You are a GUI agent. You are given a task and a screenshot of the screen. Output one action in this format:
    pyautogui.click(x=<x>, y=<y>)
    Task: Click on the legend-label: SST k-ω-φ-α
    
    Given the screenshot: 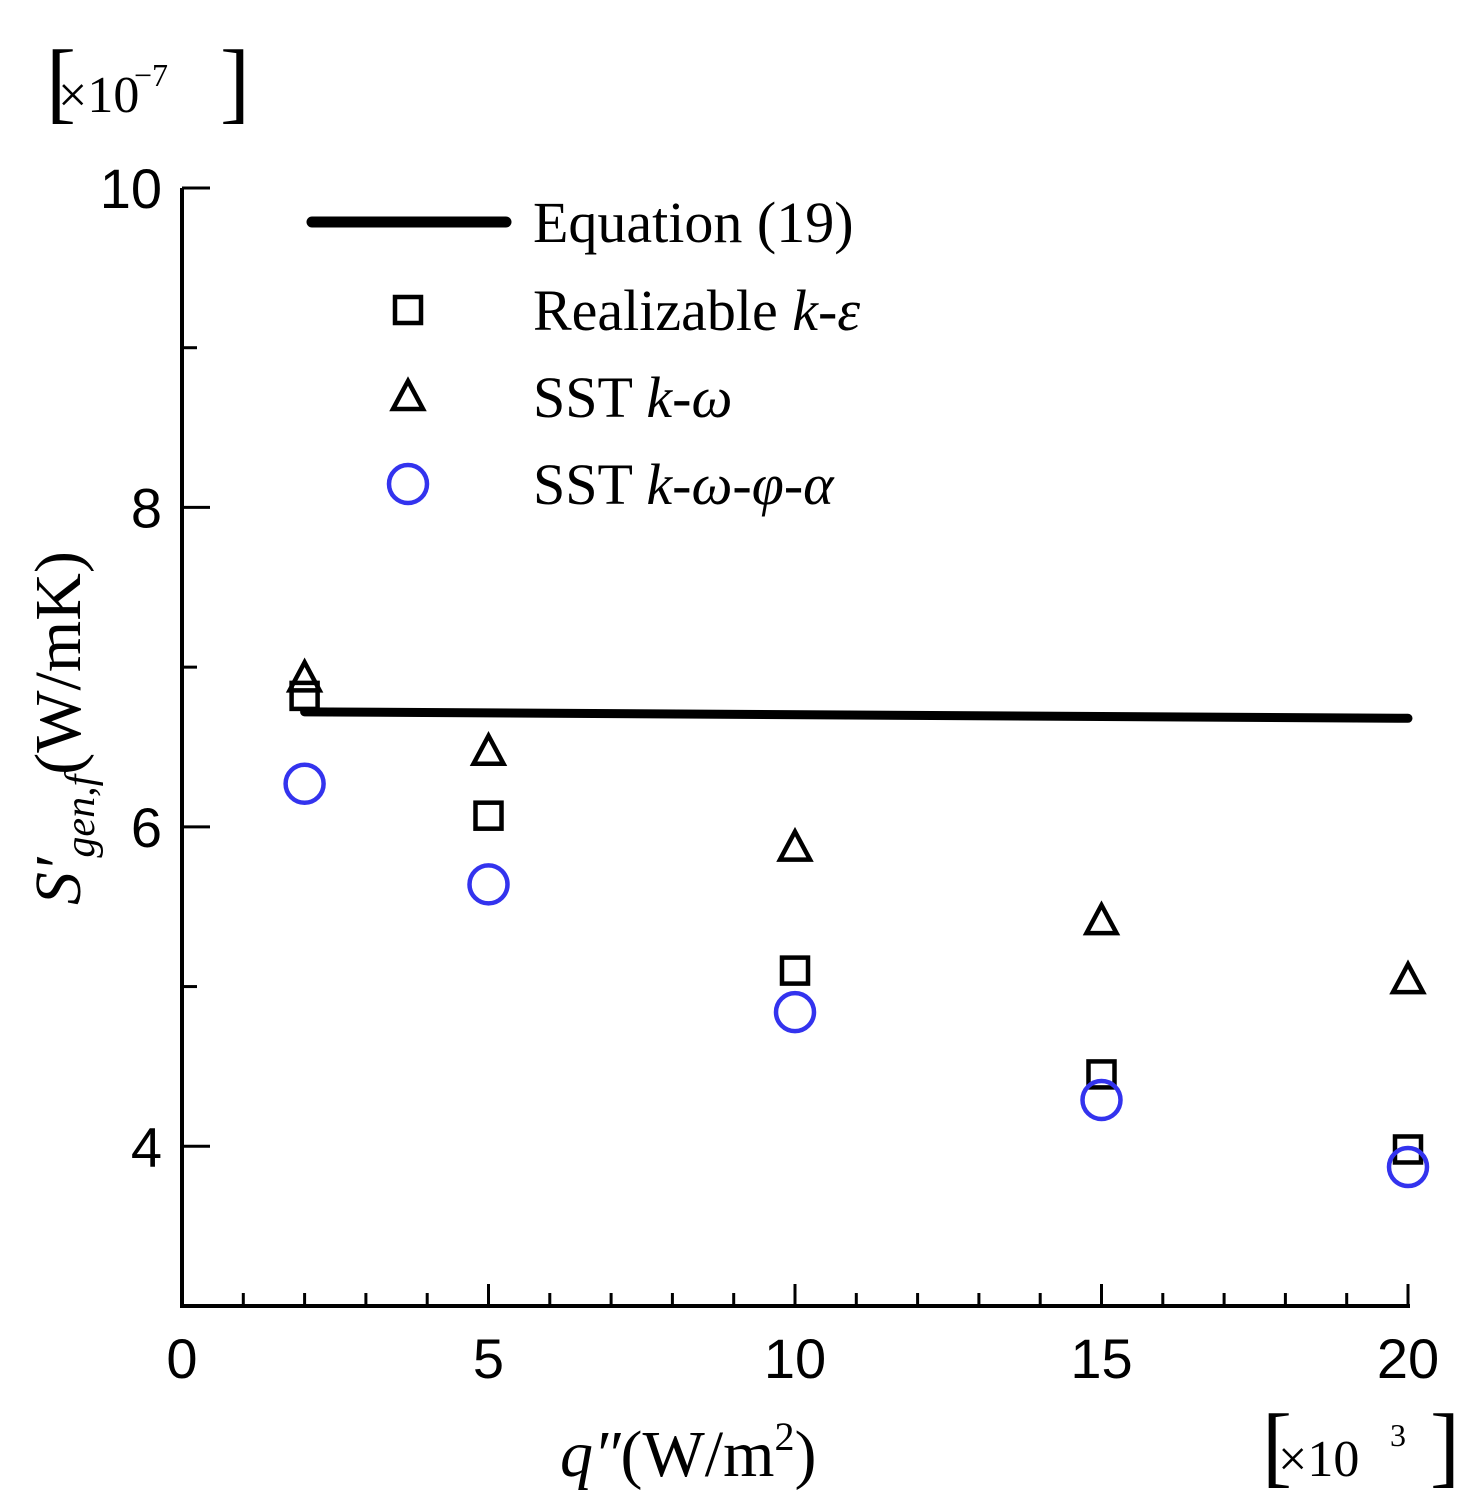 What is the action you would take?
    pyautogui.click(x=684, y=484)
    